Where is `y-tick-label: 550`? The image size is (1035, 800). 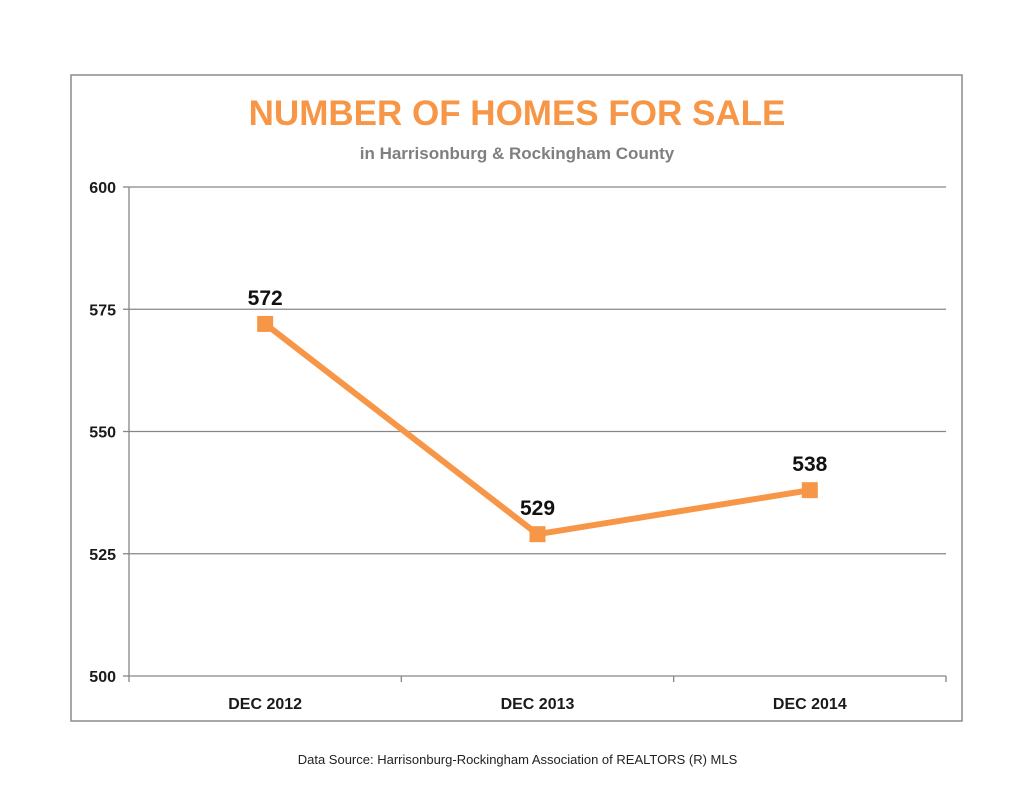
y-tick-label: 550 is located at coordinates (102, 433).